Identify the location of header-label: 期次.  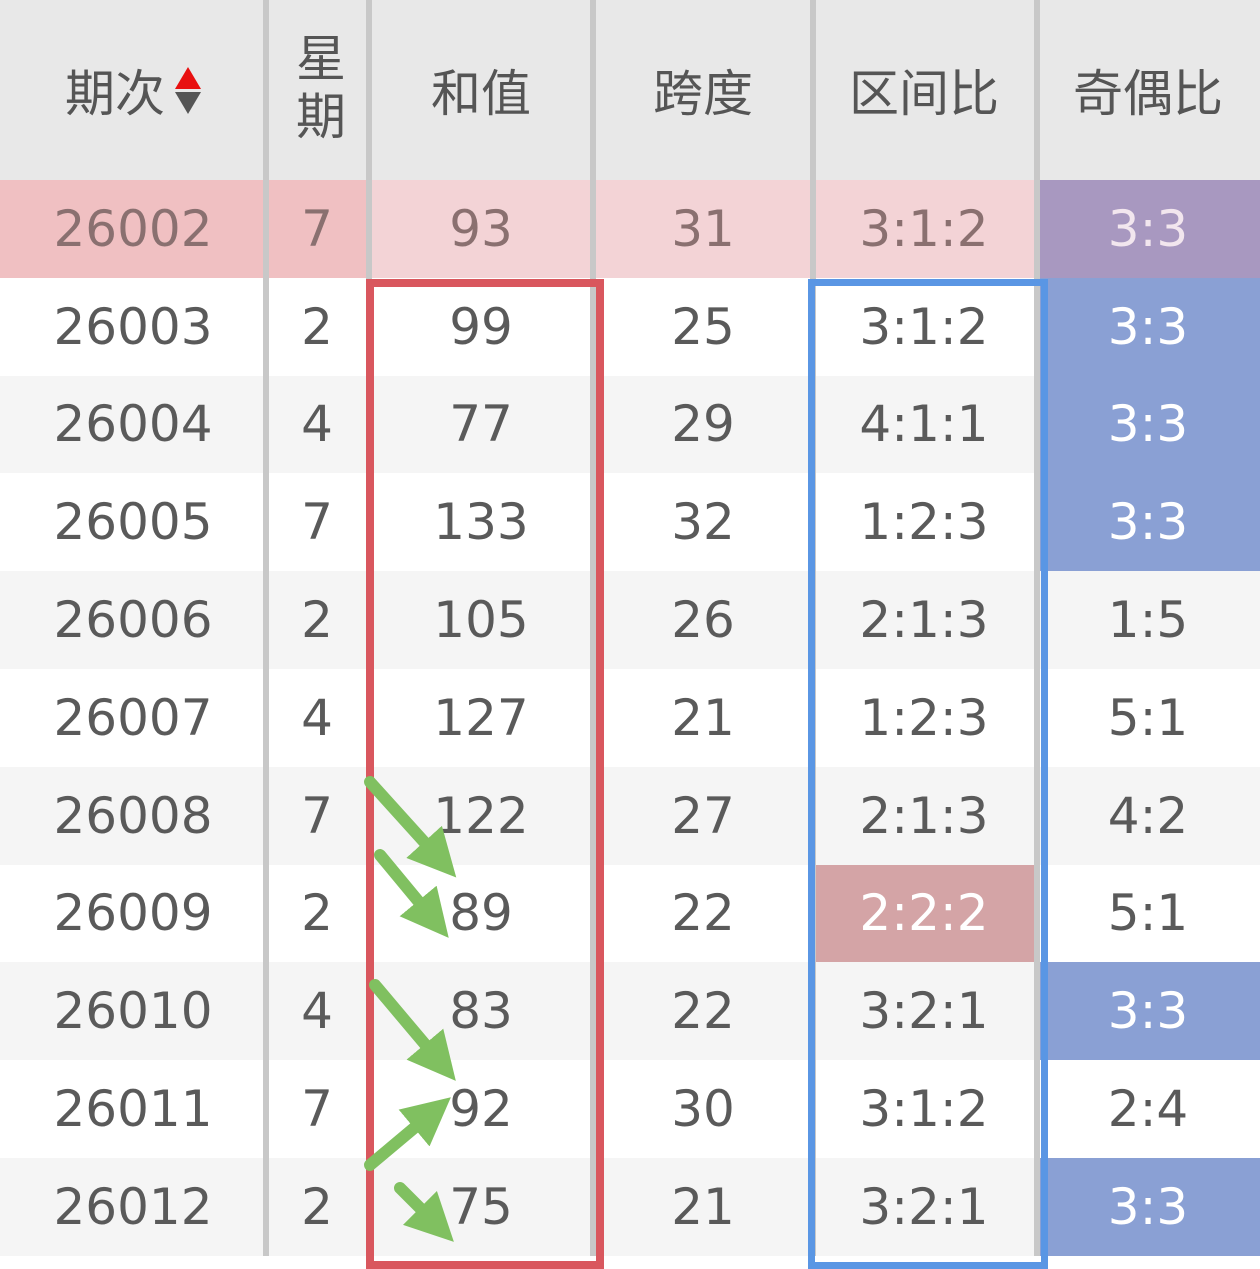
(115, 94).